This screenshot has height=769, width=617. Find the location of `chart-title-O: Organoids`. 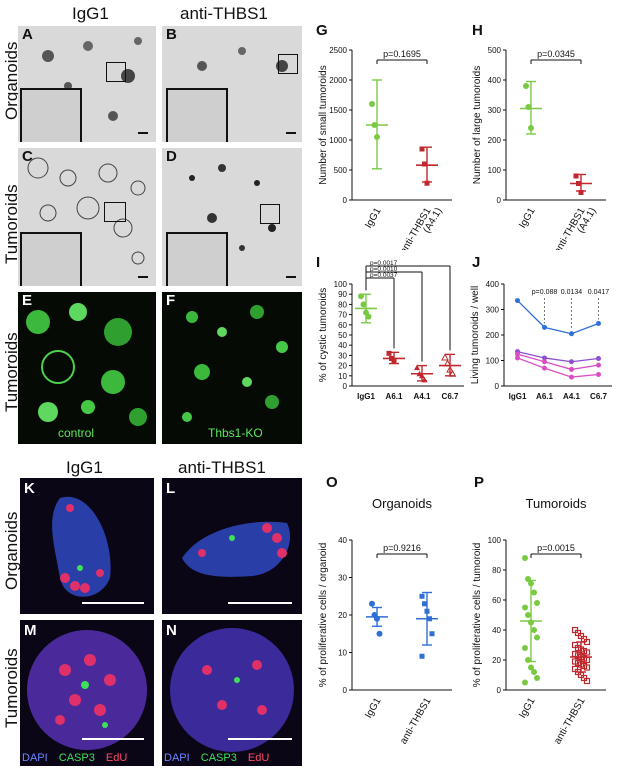

chart-title-O: Organoids is located at coordinates (402, 503).